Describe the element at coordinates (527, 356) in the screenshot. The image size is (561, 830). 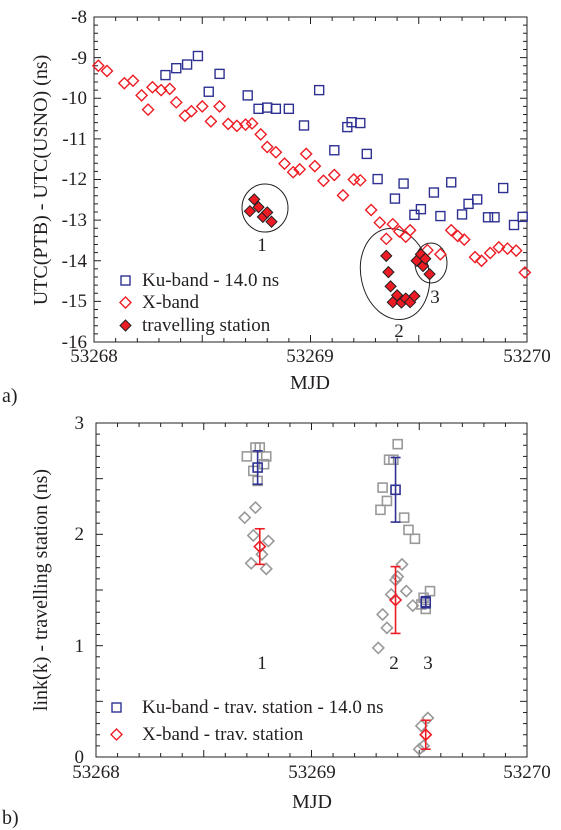
I see `x-tick-label: 53270` at that location.